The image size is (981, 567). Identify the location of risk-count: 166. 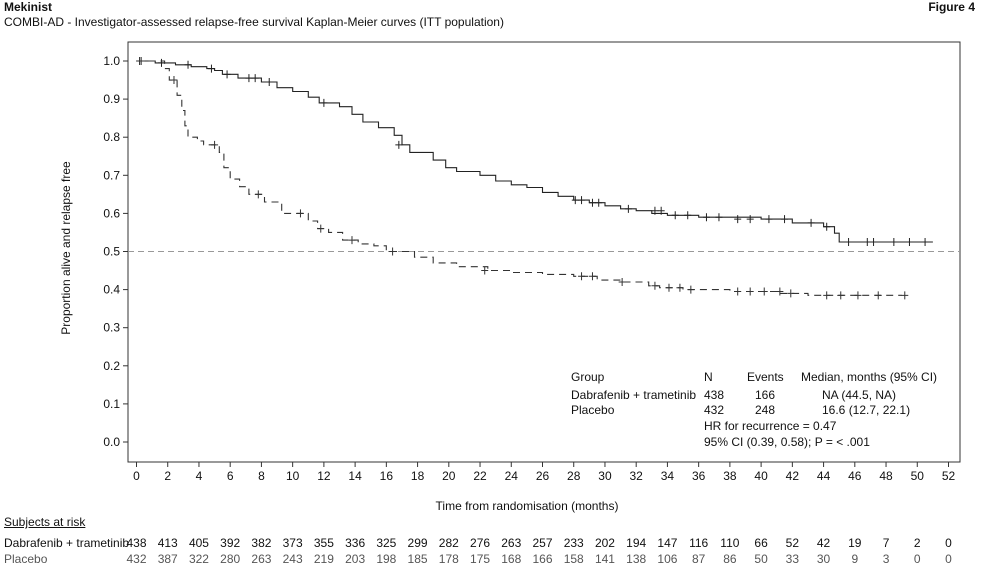
(542, 559).